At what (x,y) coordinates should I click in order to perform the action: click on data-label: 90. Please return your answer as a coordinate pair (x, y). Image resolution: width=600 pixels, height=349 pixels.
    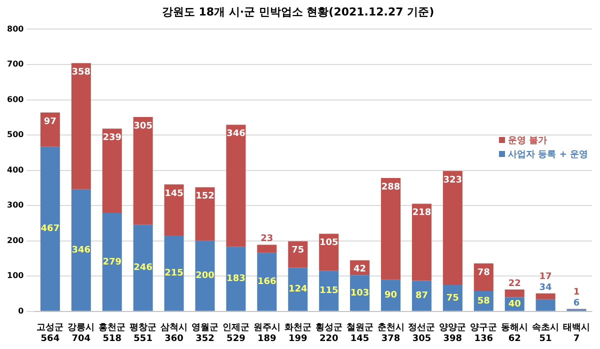
    Looking at the image, I should click on (391, 295).